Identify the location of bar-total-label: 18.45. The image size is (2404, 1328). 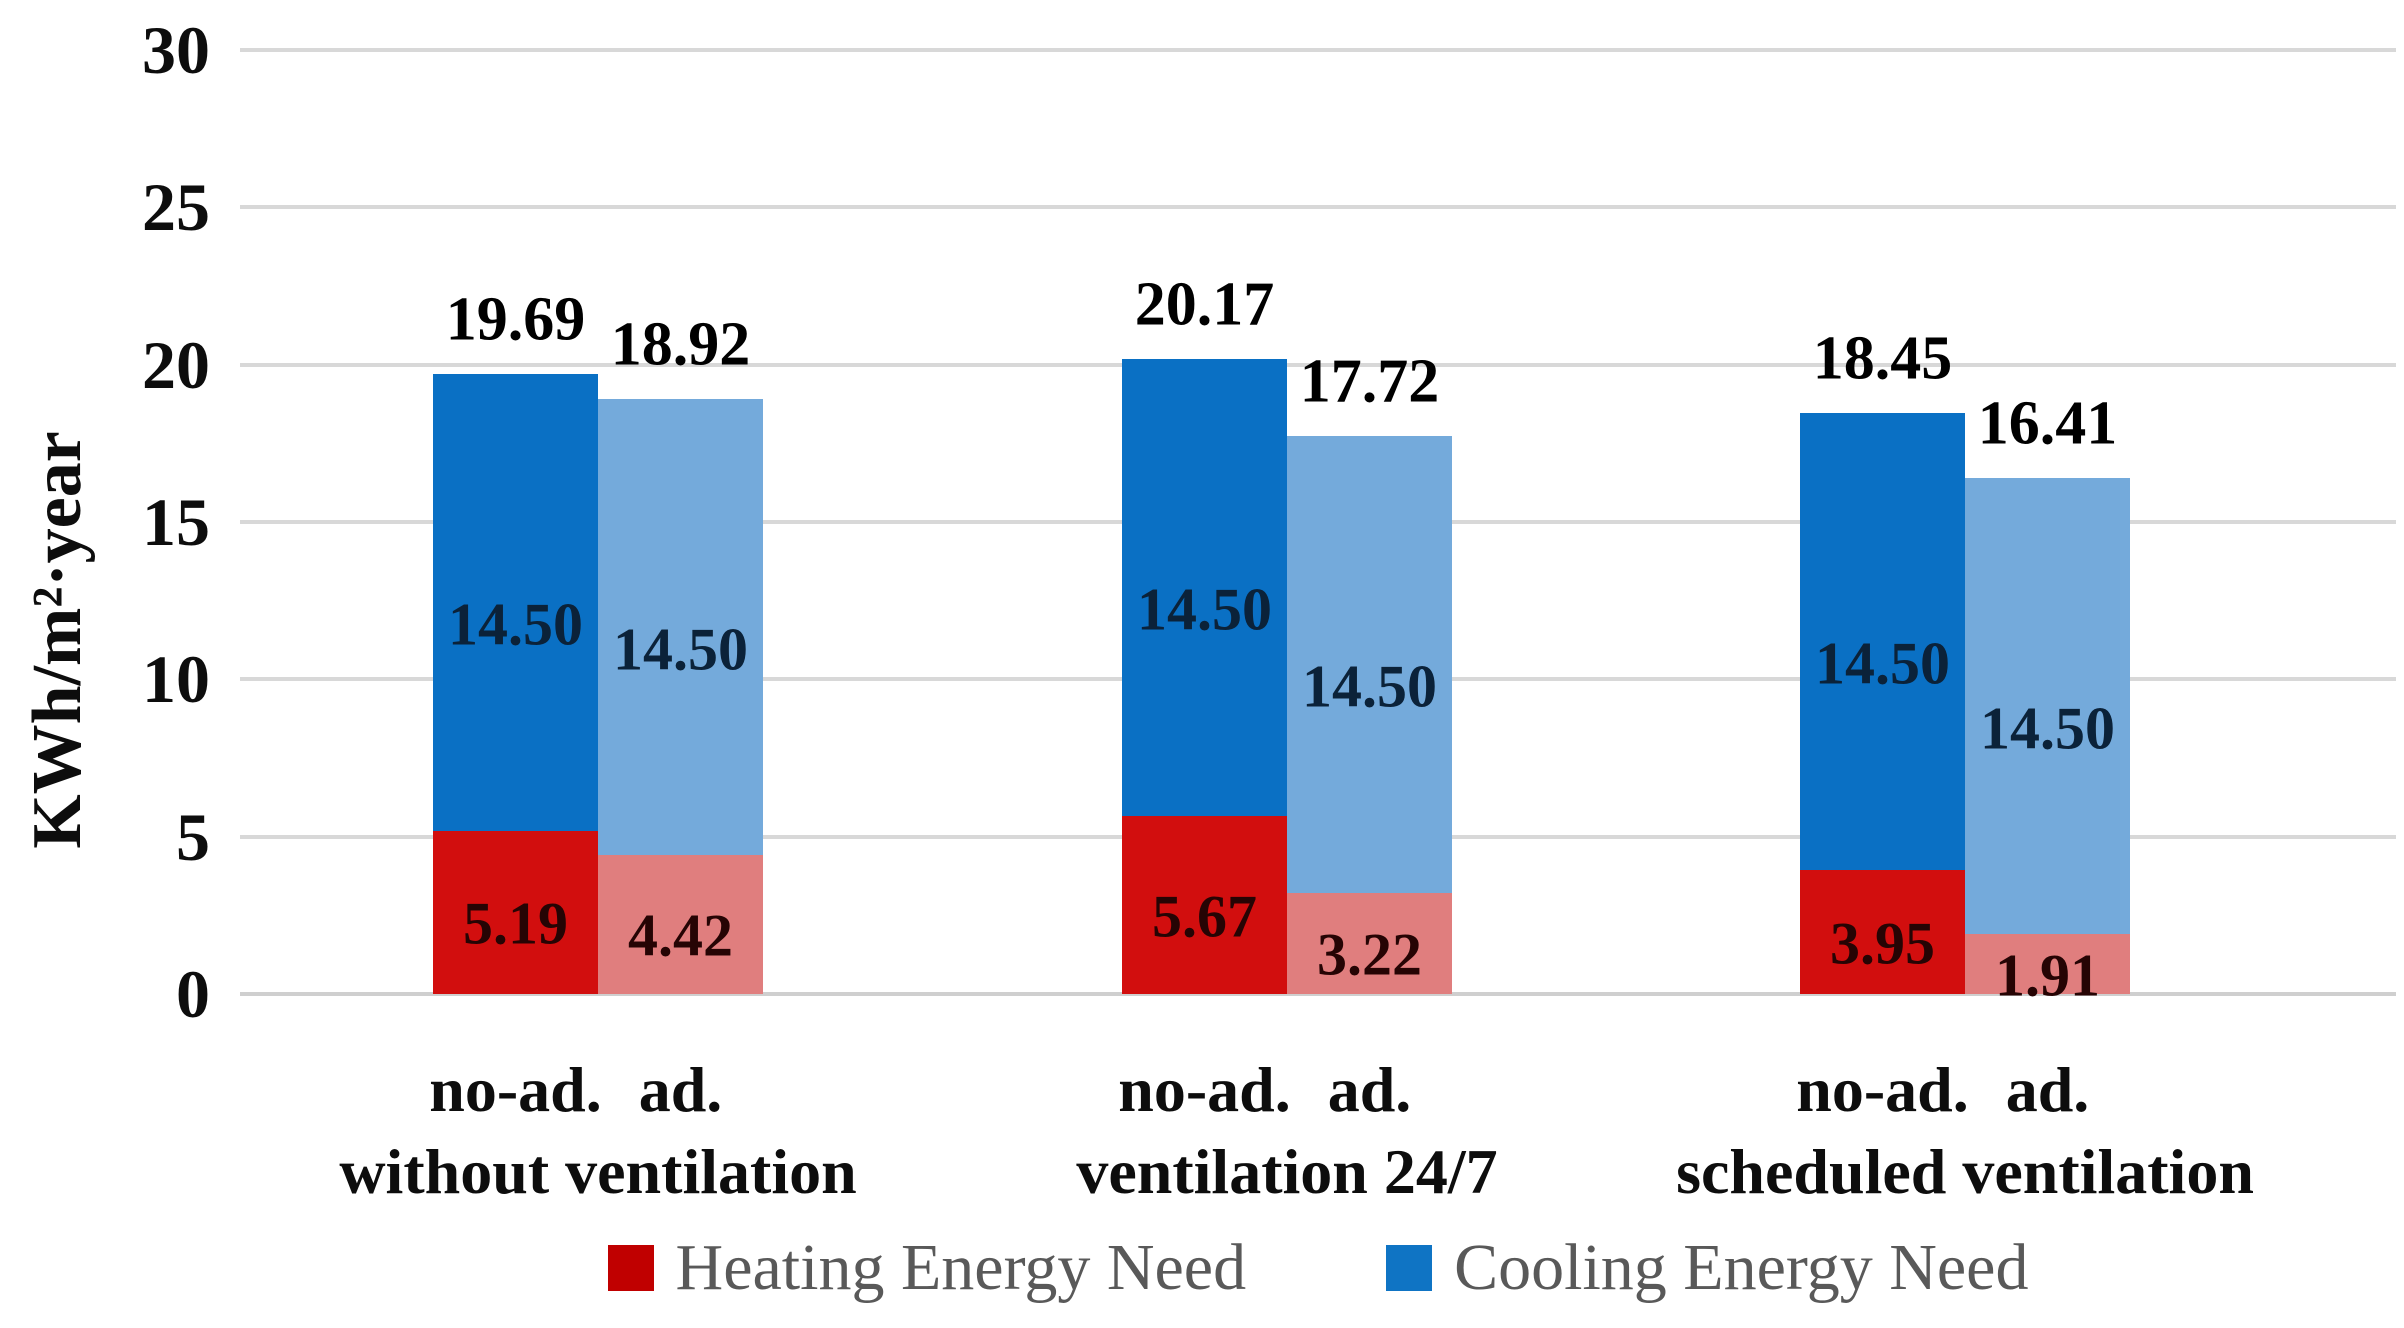
(1882, 358).